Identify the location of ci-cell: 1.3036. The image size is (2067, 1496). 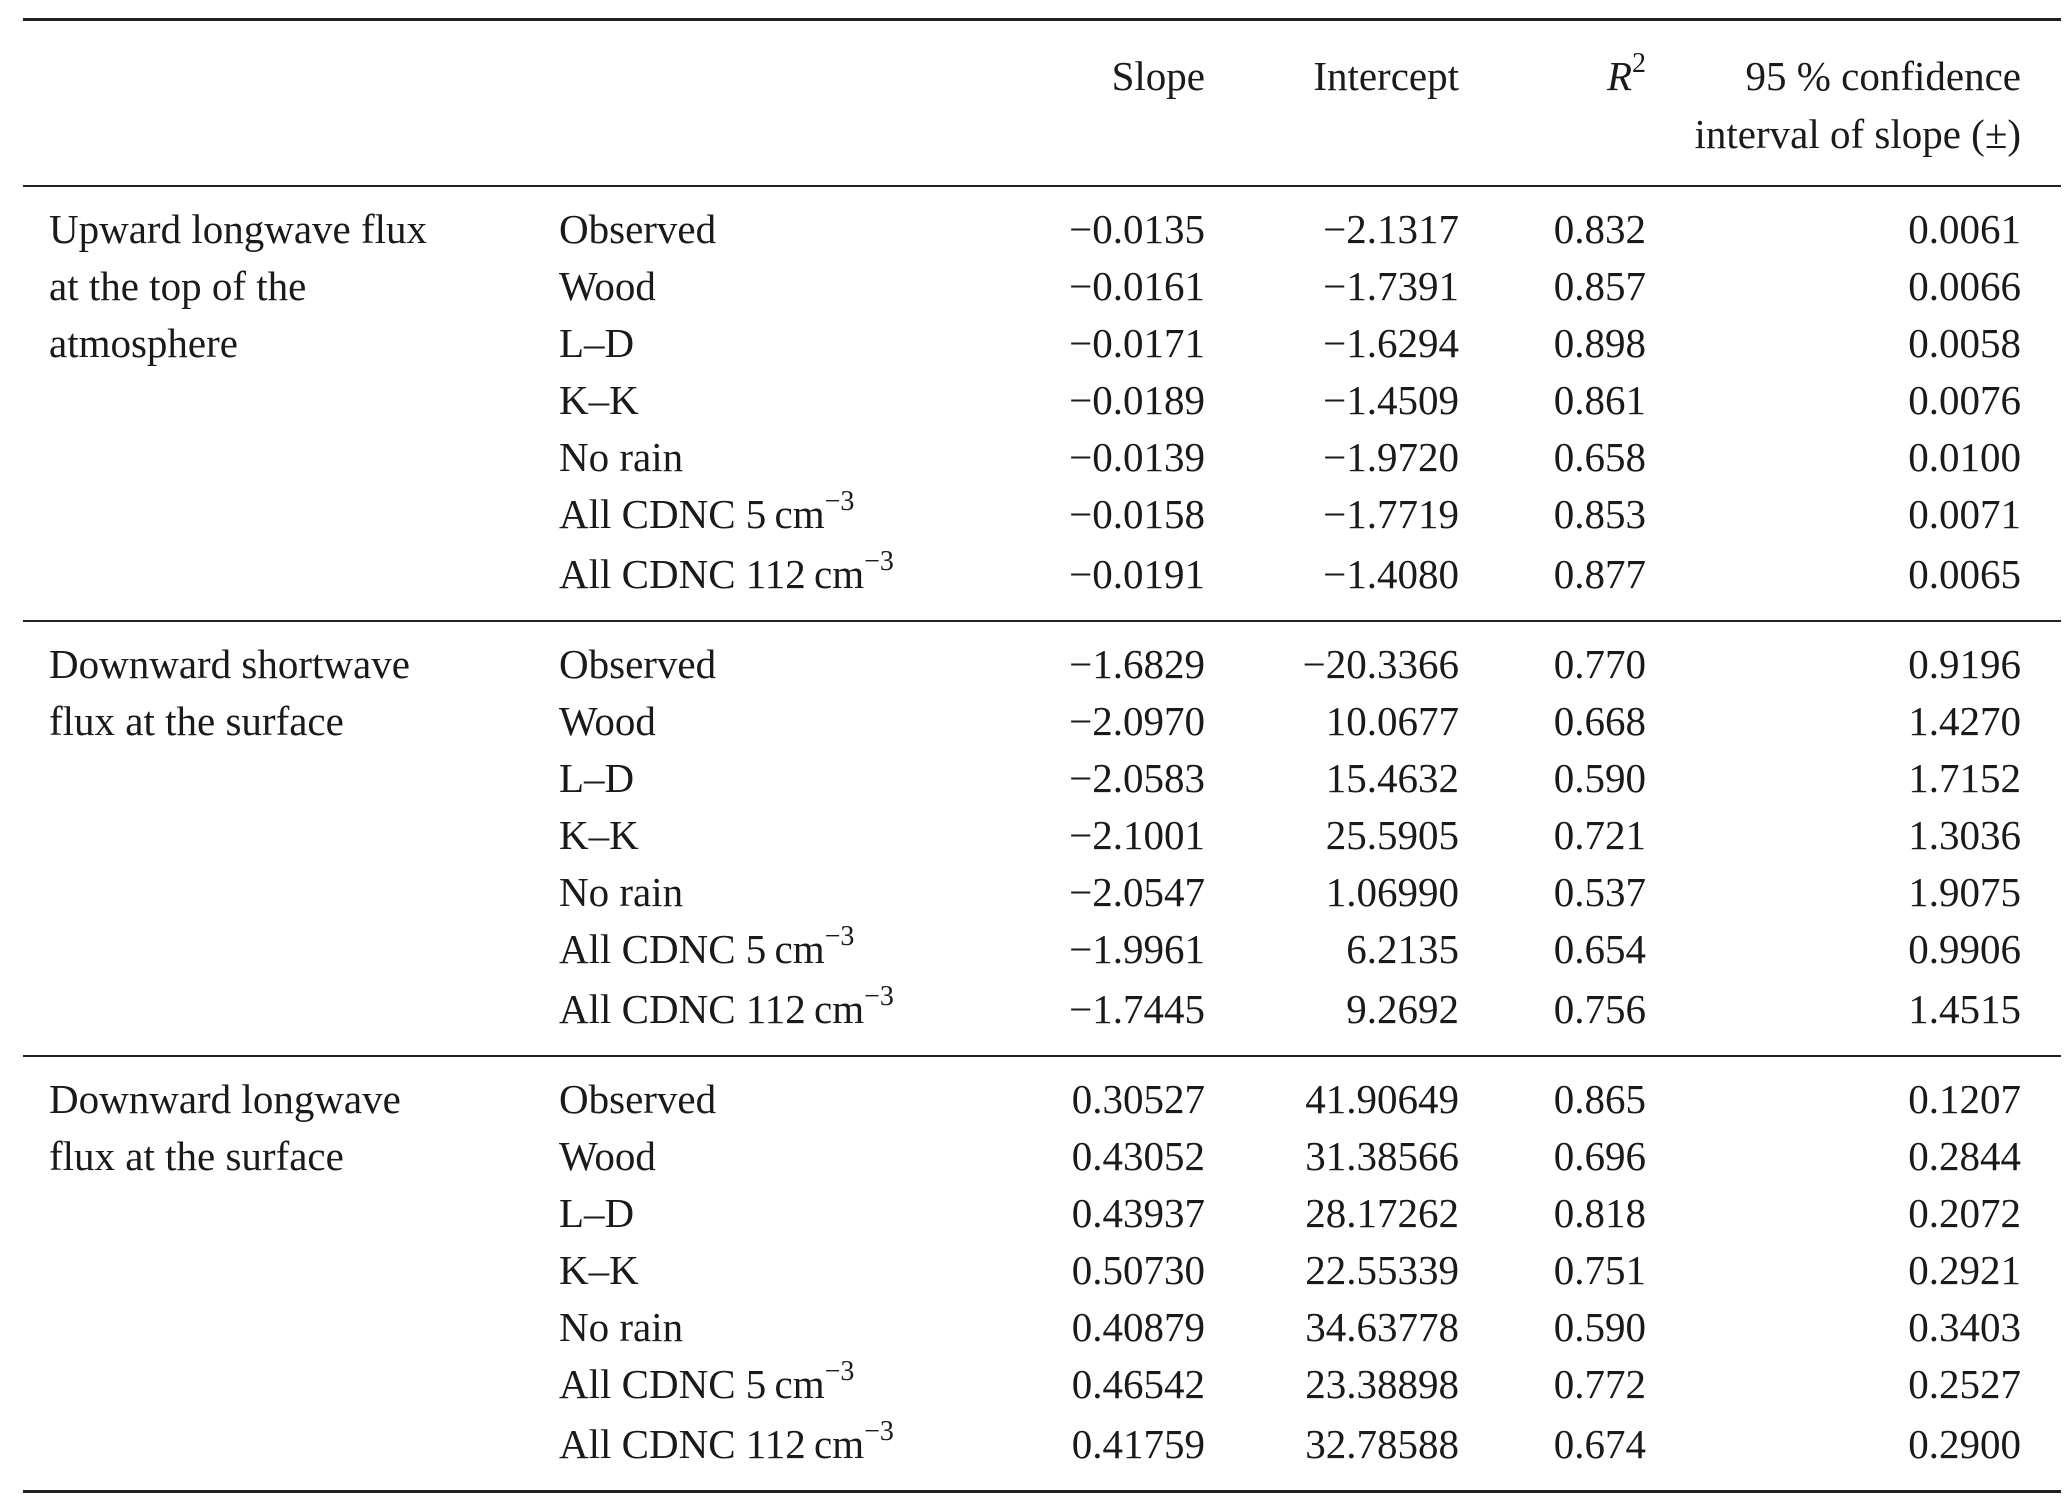
(1964, 835).